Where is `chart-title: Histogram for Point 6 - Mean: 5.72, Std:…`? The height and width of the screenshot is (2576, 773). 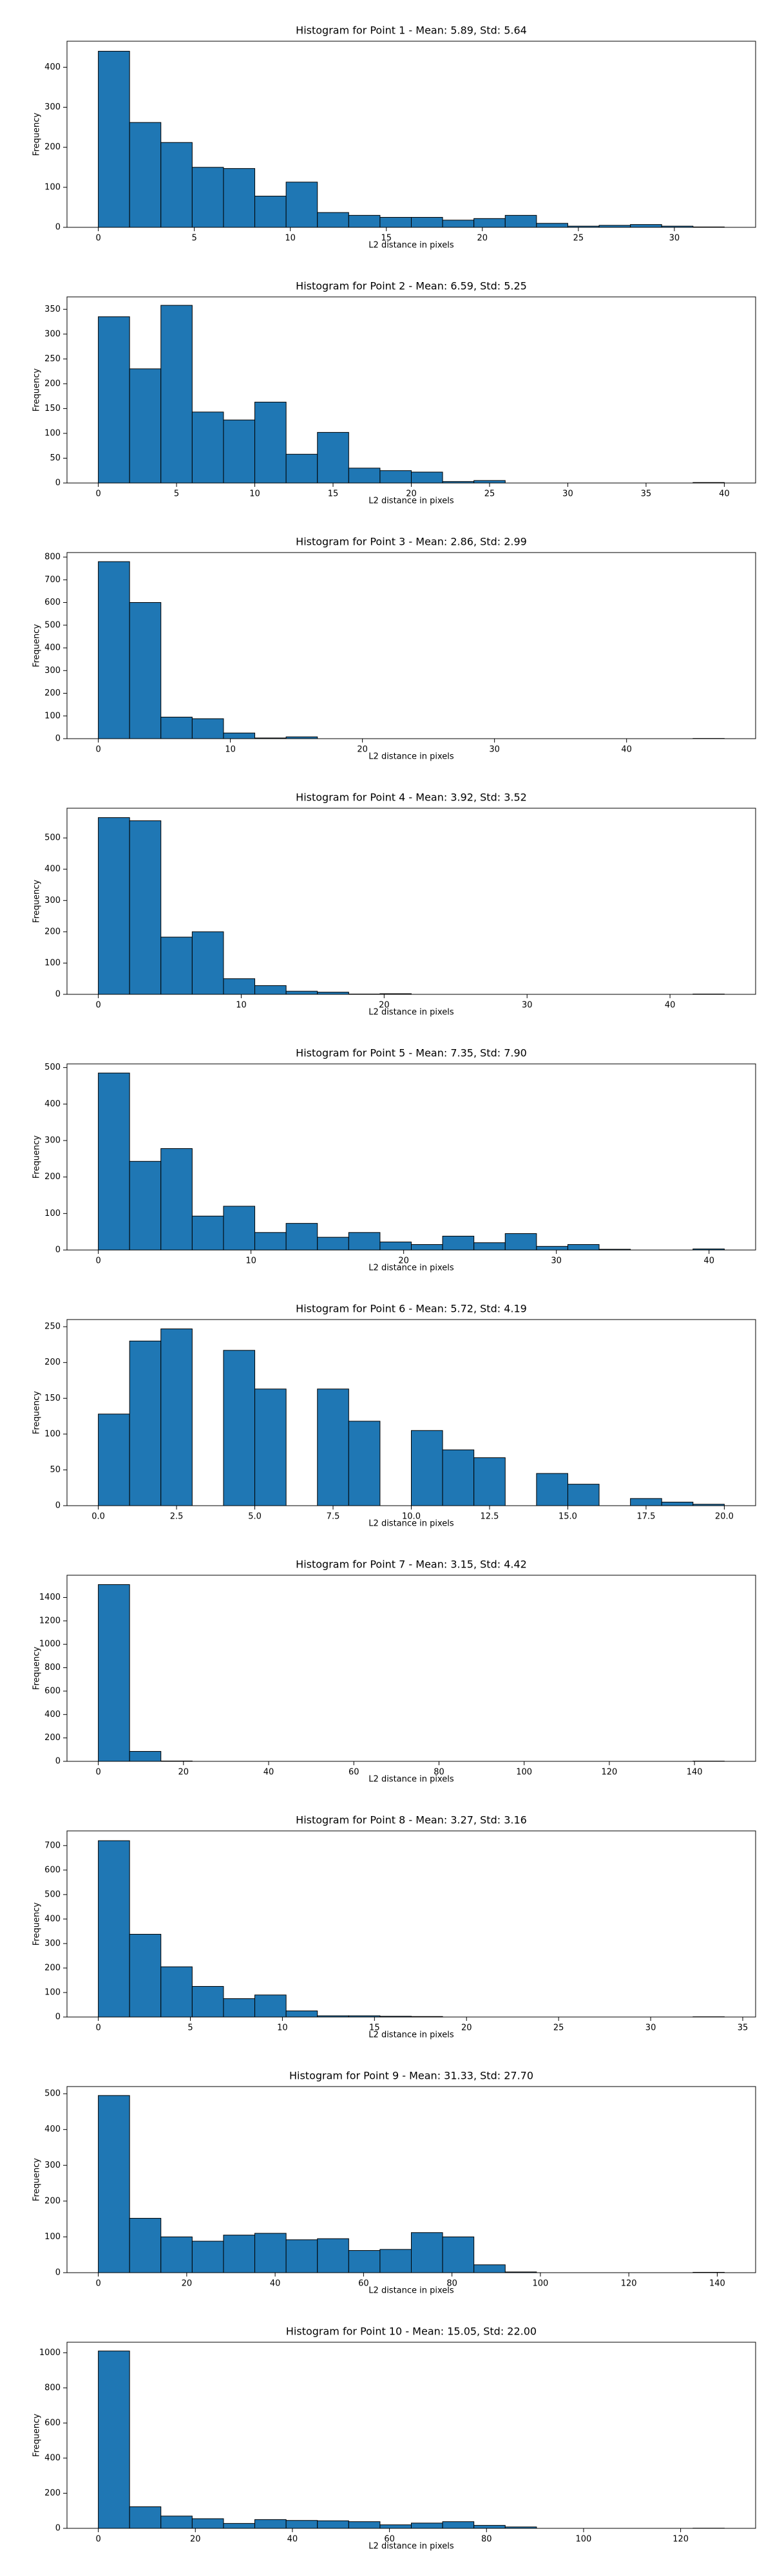 chart-title: Histogram for Point 6 - Mean: 5.72, Std:… is located at coordinates (412, 1309).